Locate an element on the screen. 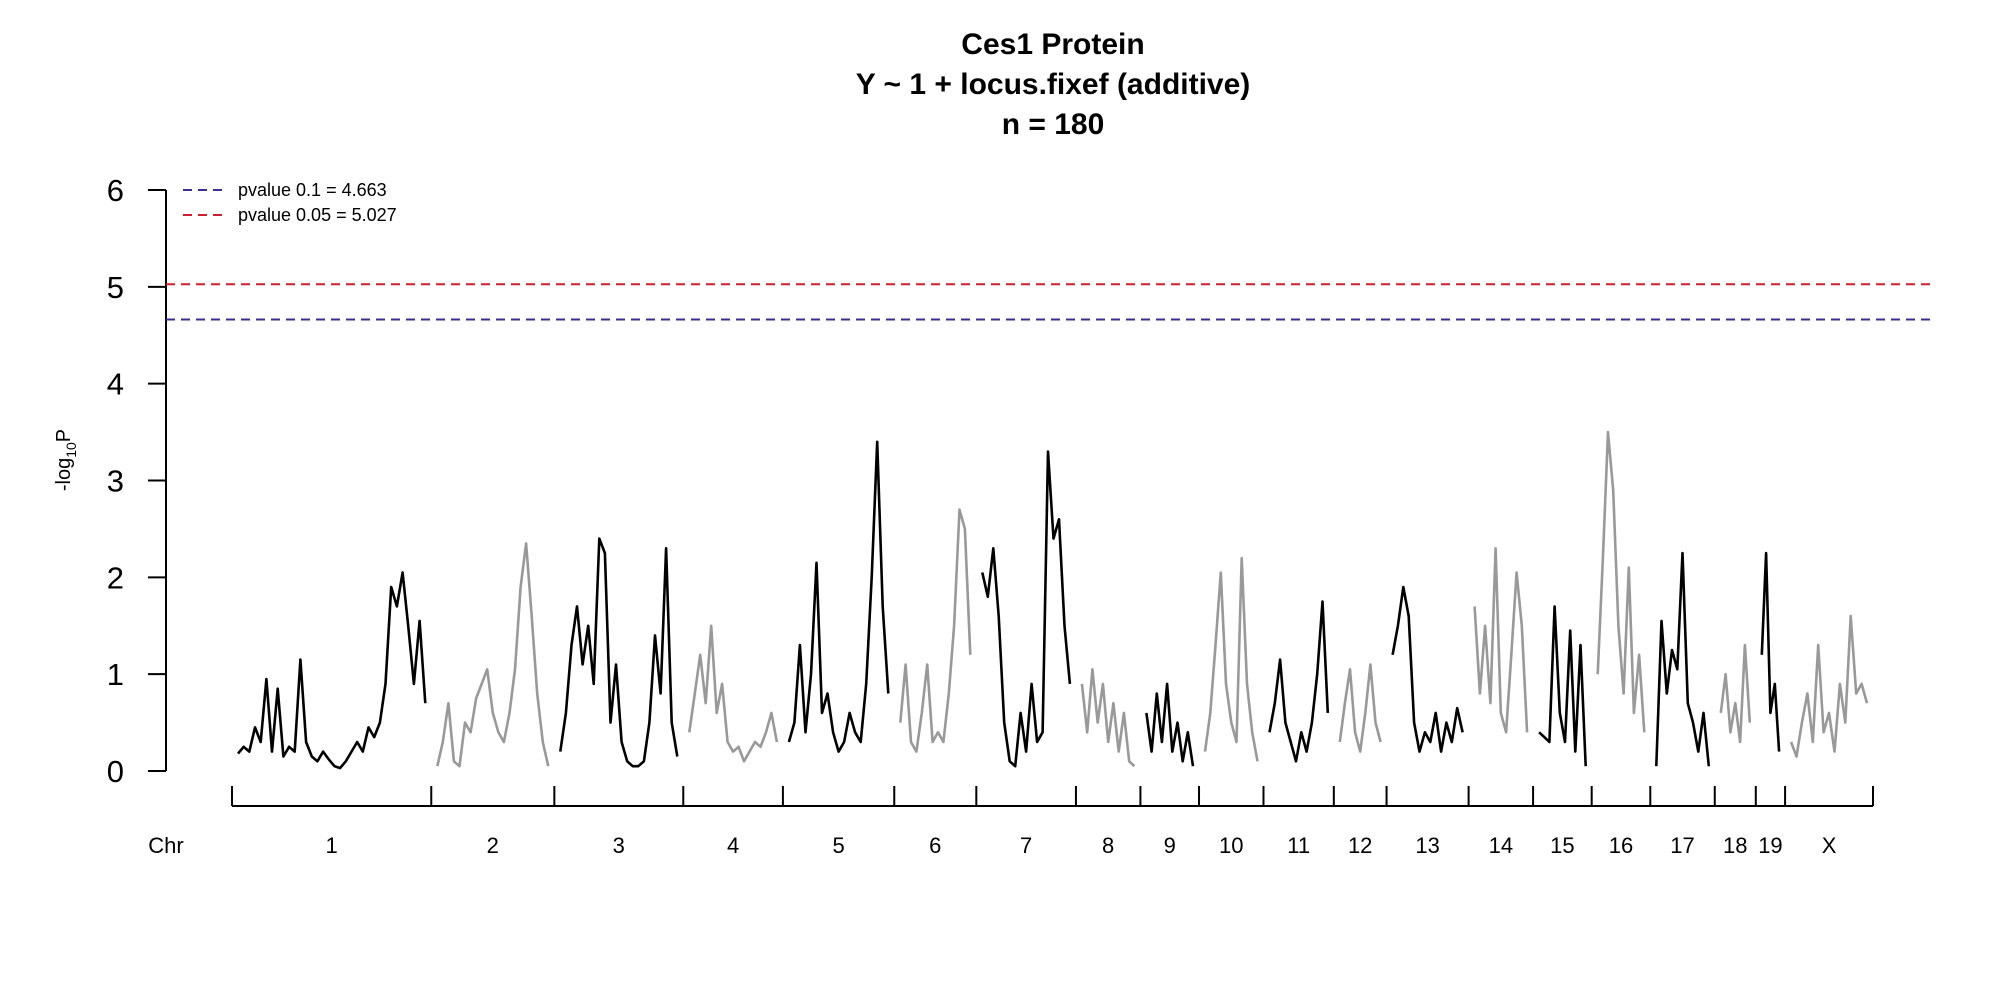 Image resolution: width=2000 pixels, height=1000 pixels. threshold-lines is located at coordinates (1050, 302).